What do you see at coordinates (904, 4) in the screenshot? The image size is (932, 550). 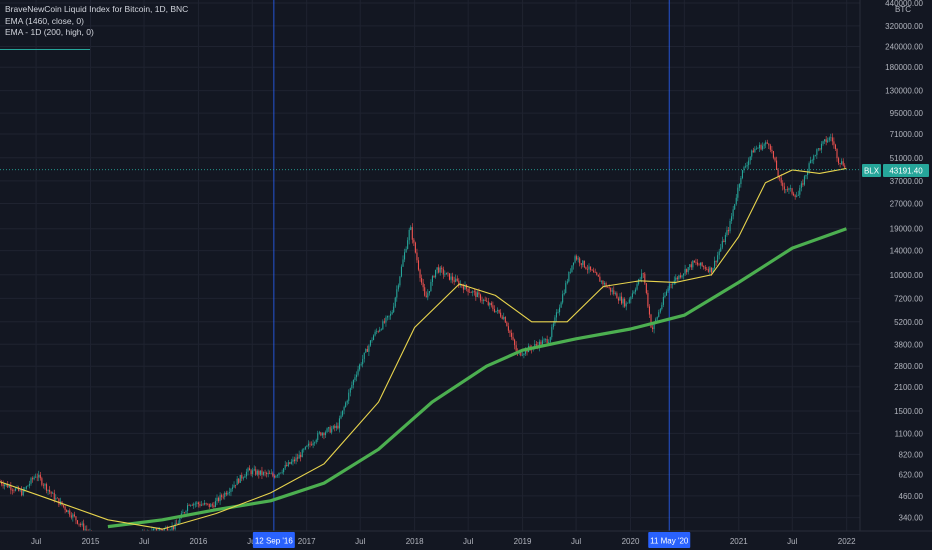 I see `y-tick-label: 440000.00` at bounding box center [904, 4].